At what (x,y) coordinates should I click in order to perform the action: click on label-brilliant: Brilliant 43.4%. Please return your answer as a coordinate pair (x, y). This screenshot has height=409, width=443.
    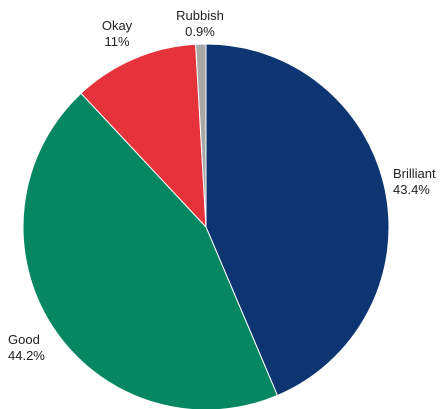
    Looking at the image, I should click on (414, 182).